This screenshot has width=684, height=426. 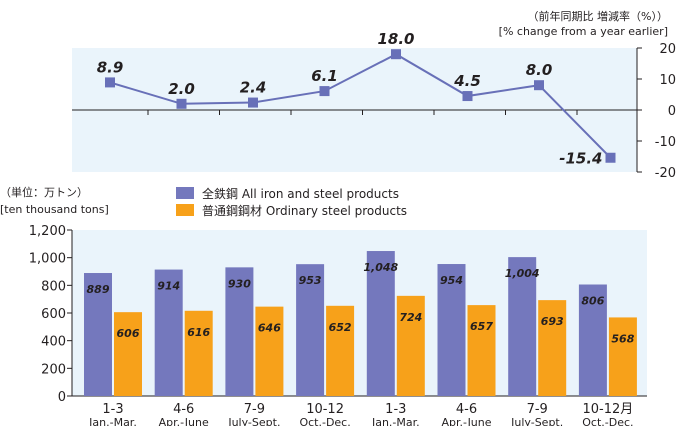 What do you see at coordinates (47, 231) in the screenshot?
I see `bar-chart-y-tick-label: 1,200` at bounding box center [47, 231].